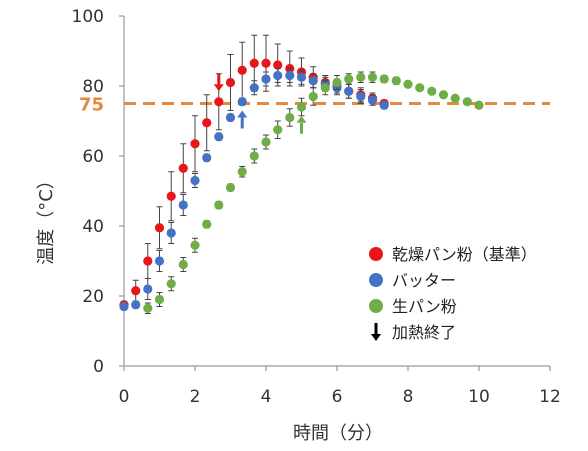 This screenshot has height=451, width=588. Describe the element at coordinates (479, 397) in the screenshot. I see `x-tick-label: 10` at that location.